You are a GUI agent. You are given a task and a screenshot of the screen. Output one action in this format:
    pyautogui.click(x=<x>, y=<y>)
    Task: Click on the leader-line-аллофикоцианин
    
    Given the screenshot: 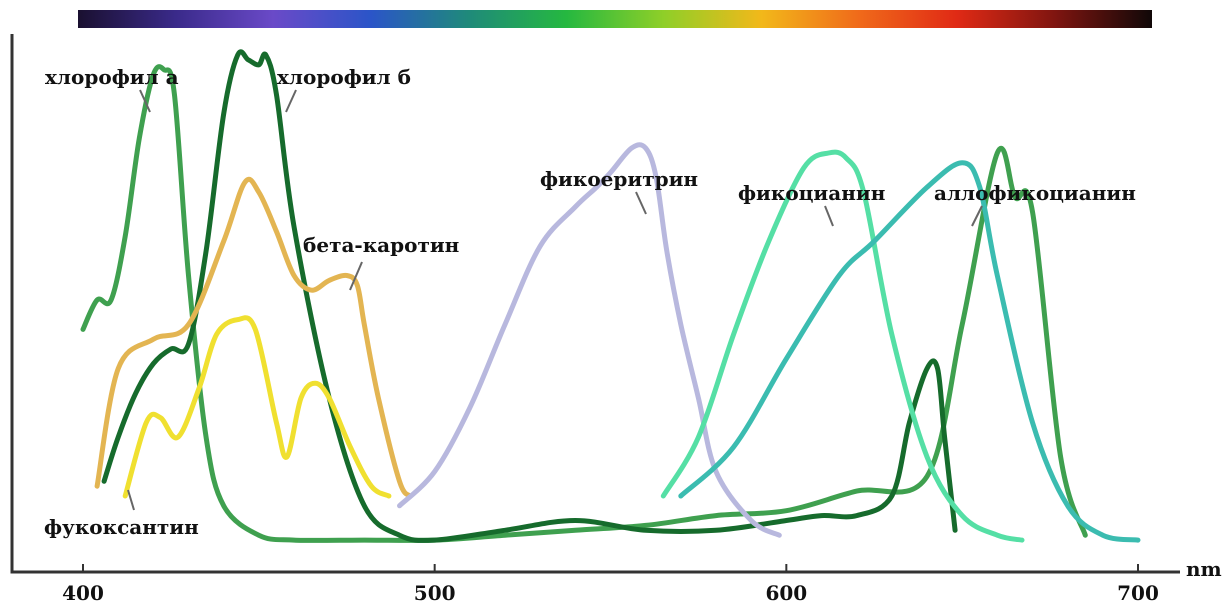 What is the action you would take?
    pyautogui.click(x=977, y=216)
    